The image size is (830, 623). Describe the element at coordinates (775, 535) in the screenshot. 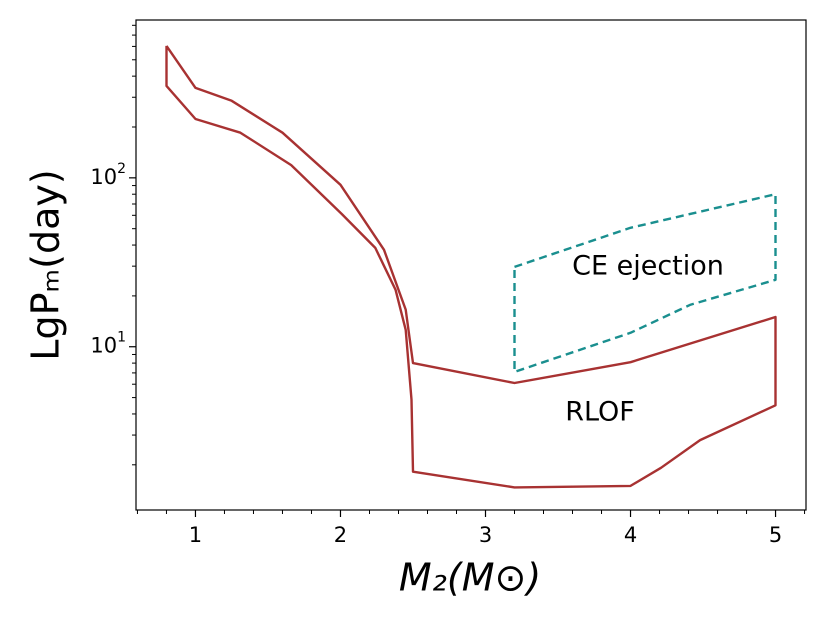

I see `x-tick-label: 5` at that location.